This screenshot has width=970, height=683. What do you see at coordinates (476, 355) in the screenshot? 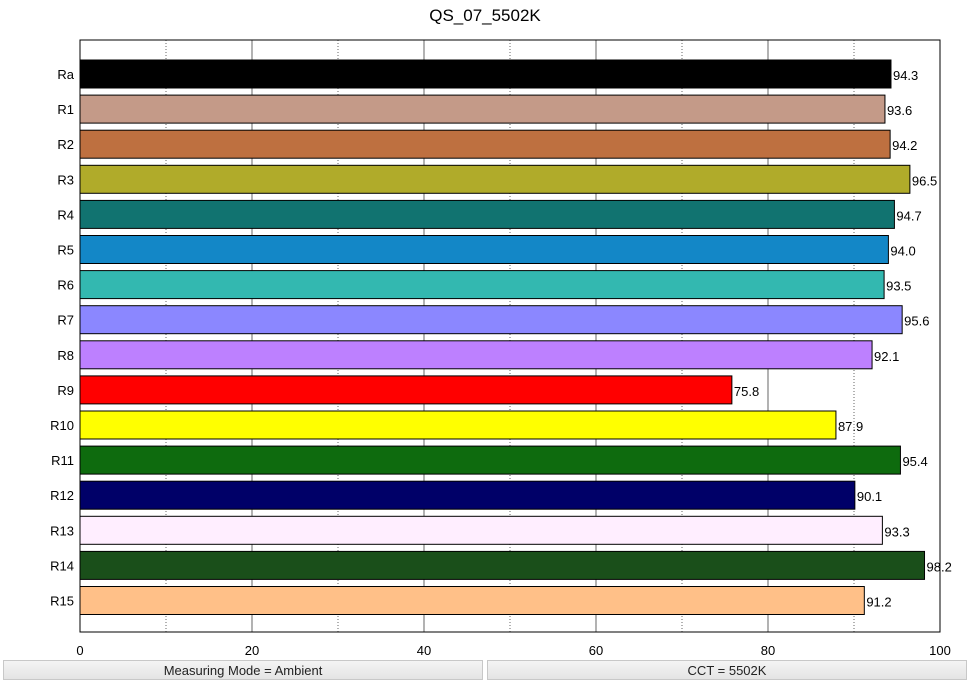
I see `bar-r8` at bounding box center [476, 355].